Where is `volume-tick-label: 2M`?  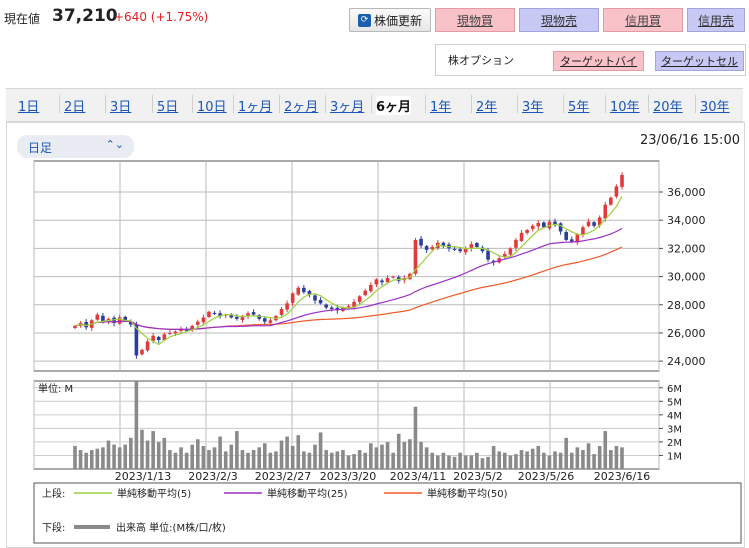 volume-tick-label: 2M is located at coordinates (674, 443).